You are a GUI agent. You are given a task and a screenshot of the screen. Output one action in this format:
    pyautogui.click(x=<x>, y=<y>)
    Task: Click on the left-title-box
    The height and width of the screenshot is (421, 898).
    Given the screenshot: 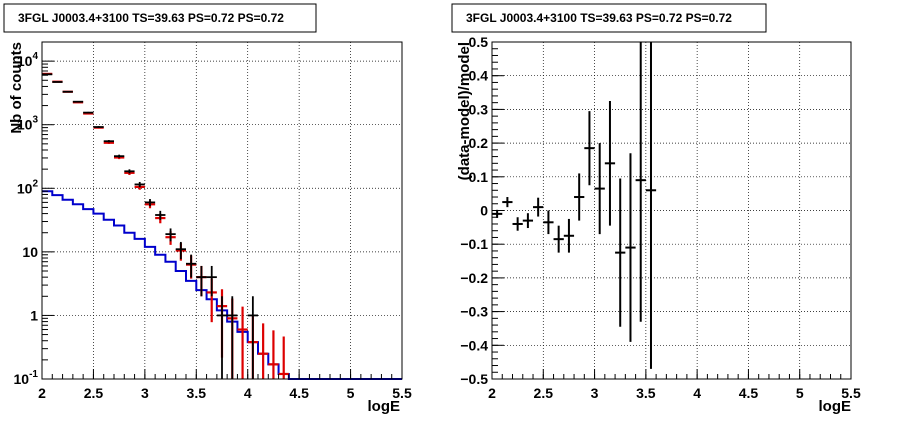 What is the action you would take?
    pyautogui.click(x=160, y=18)
    